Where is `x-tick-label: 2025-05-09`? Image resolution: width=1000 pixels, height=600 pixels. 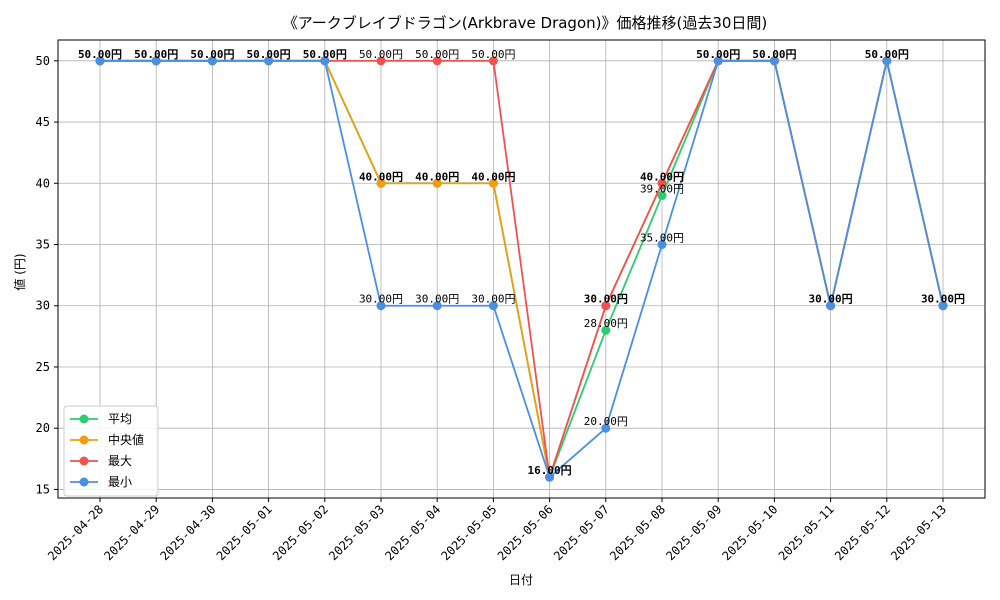
x-tick-label: 2025-05-09 is located at coordinates (693, 532).